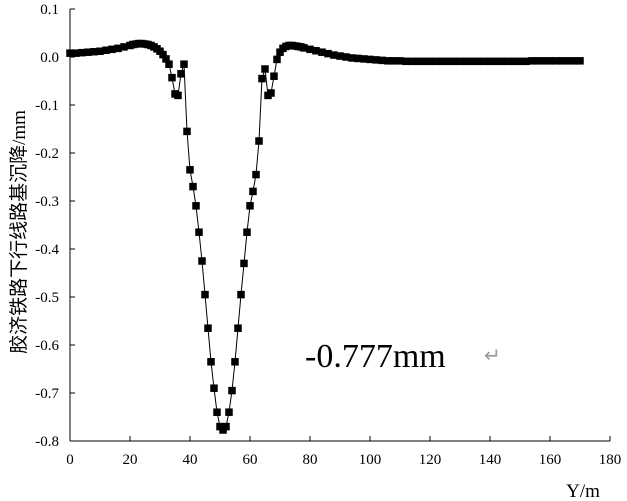 Image resolution: width=627 pixels, height=501 pixels. I want to click on x-axis-title: Y/m, so click(583, 491).